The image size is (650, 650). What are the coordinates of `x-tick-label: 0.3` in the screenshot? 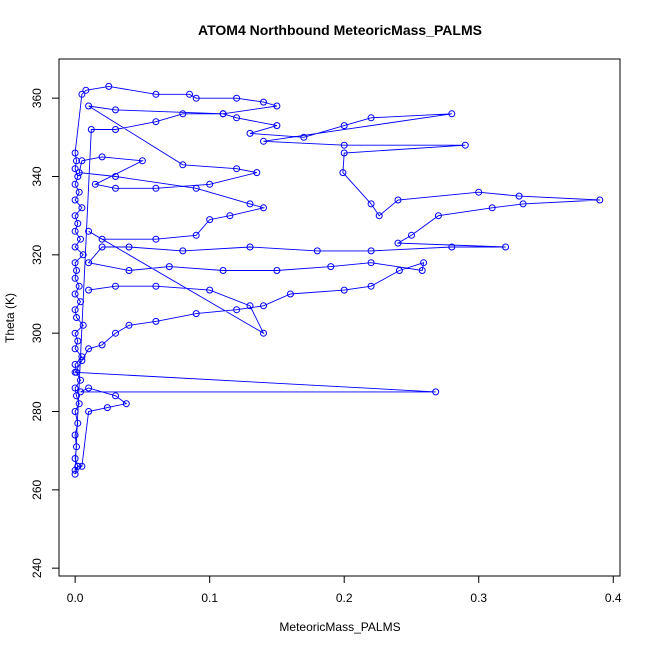 It's located at (478, 598).